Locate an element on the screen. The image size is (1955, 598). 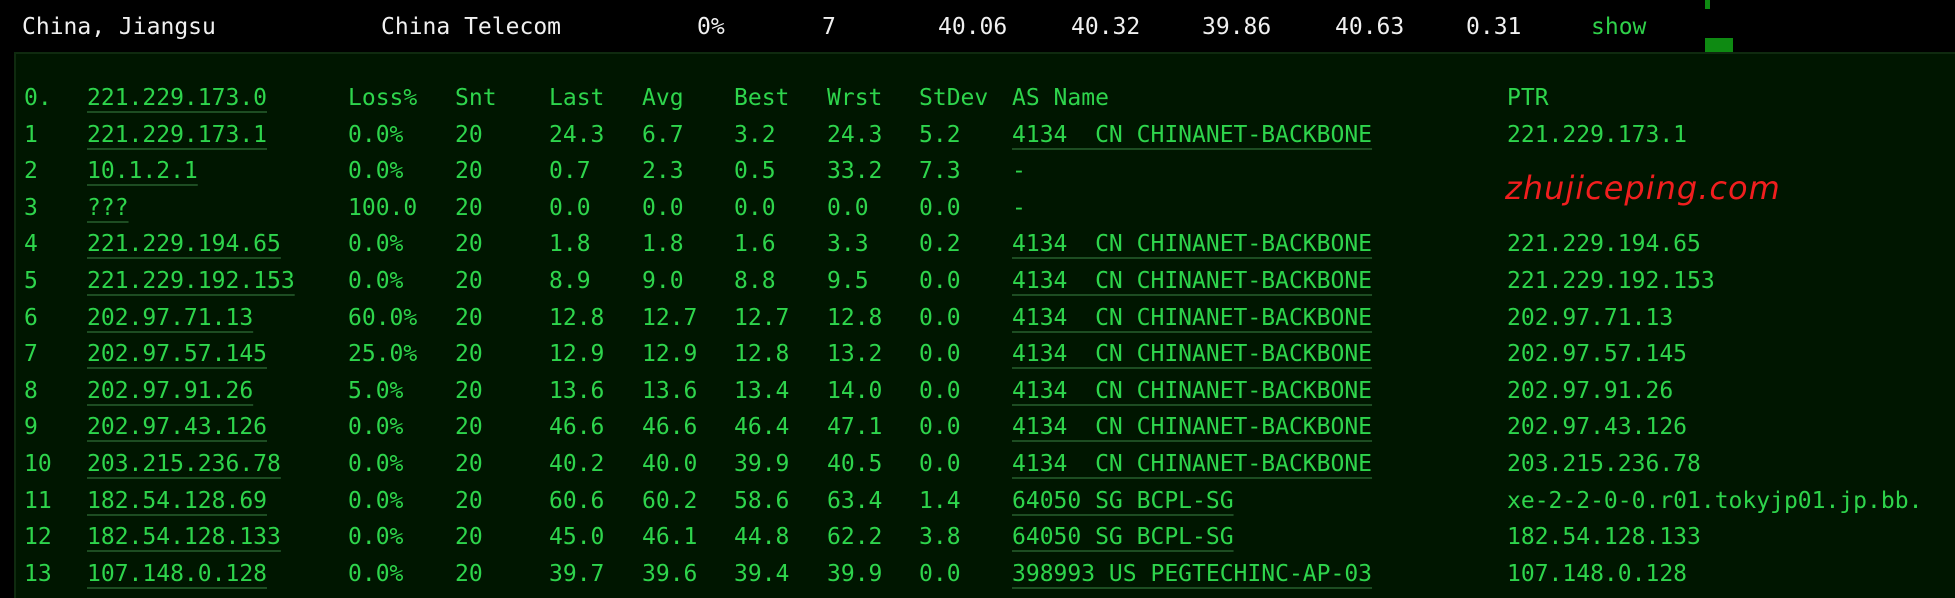
cell-best: 44.8 is located at coordinates (762, 537).